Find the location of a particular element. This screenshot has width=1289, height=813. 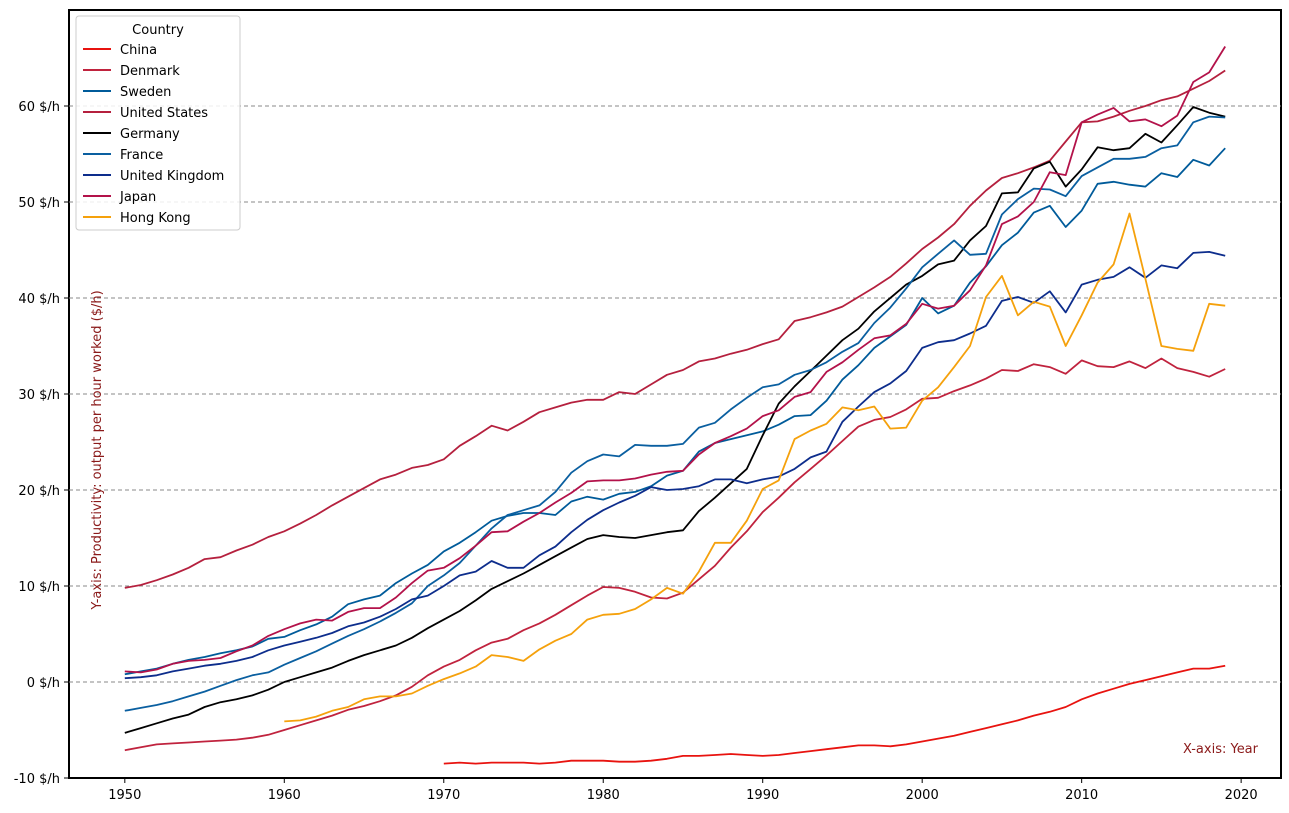

y-tick-label: 30 $/h is located at coordinates (39, 395).